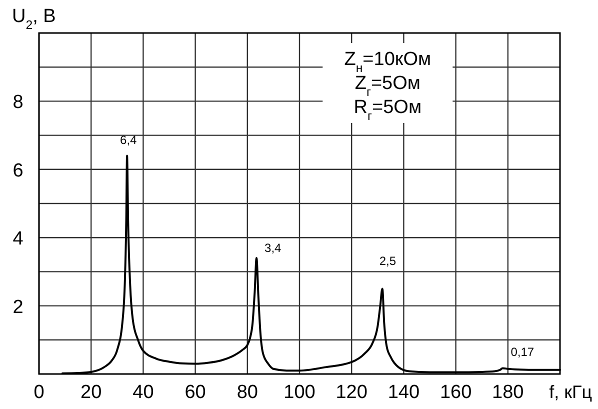 This screenshot has height=409, width=598. What do you see at coordinates (129, 139) in the screenshot?
I see `annotation: 6,4` at bounding box center [129, 139].